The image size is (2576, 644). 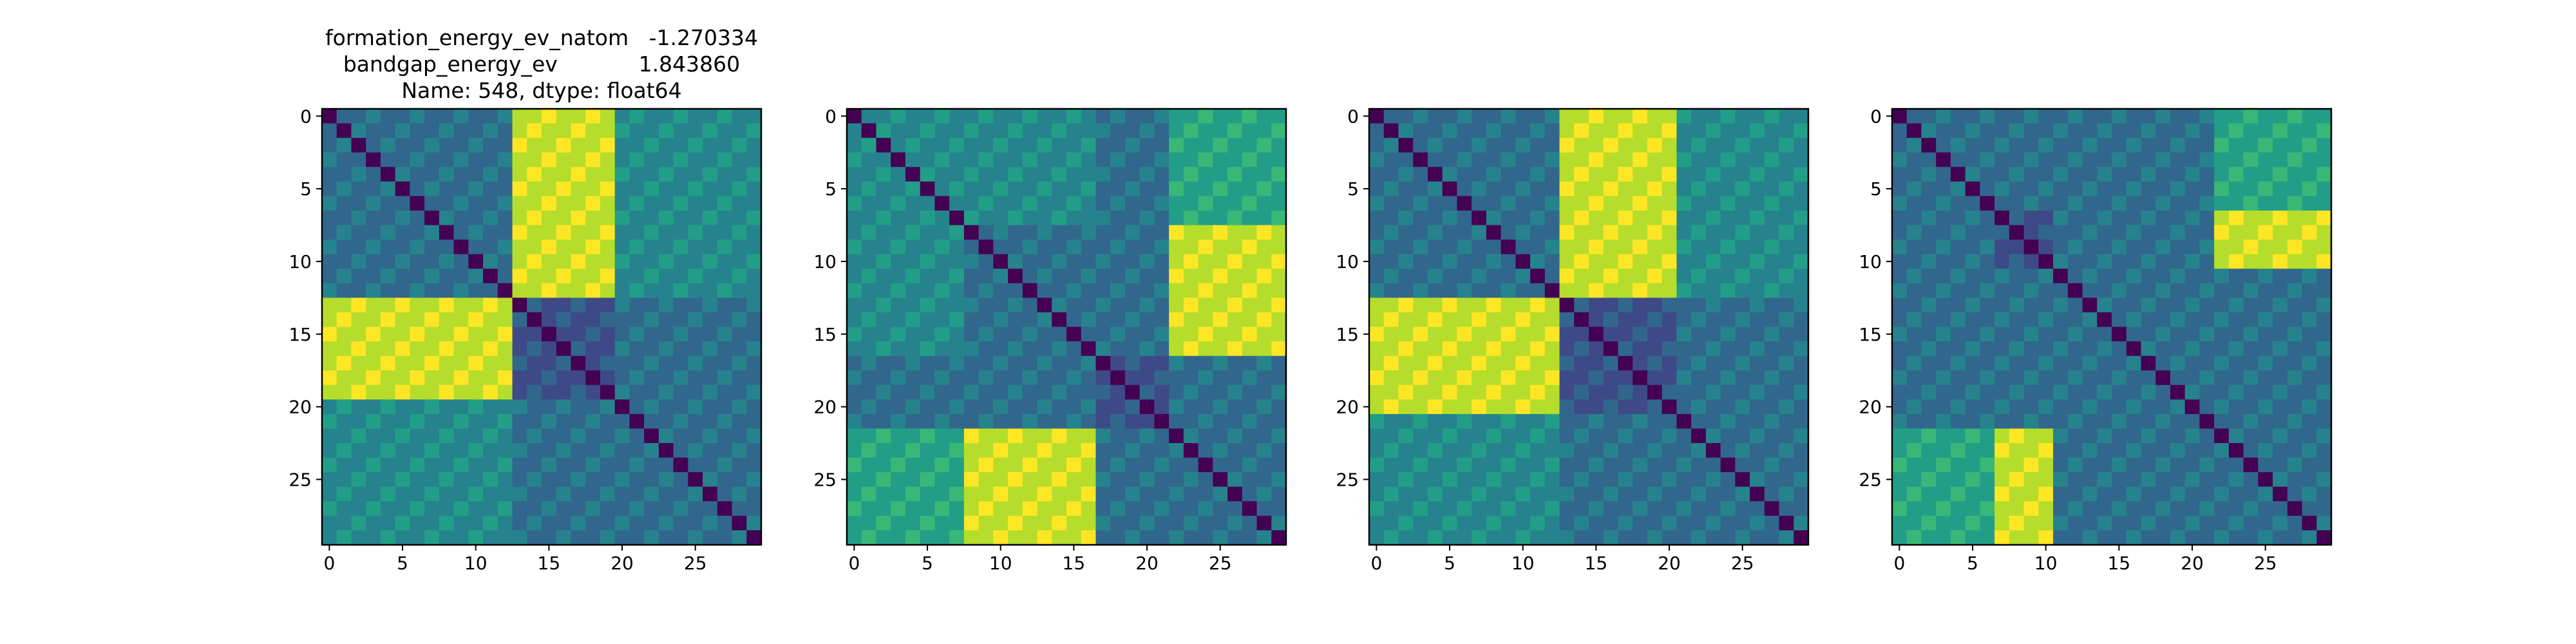 What do you see at coordinates (541, 64) in the screenshot?
I see `chart-title: bandgap_energy_ev 1.843860` at bounding box center [541, 64].